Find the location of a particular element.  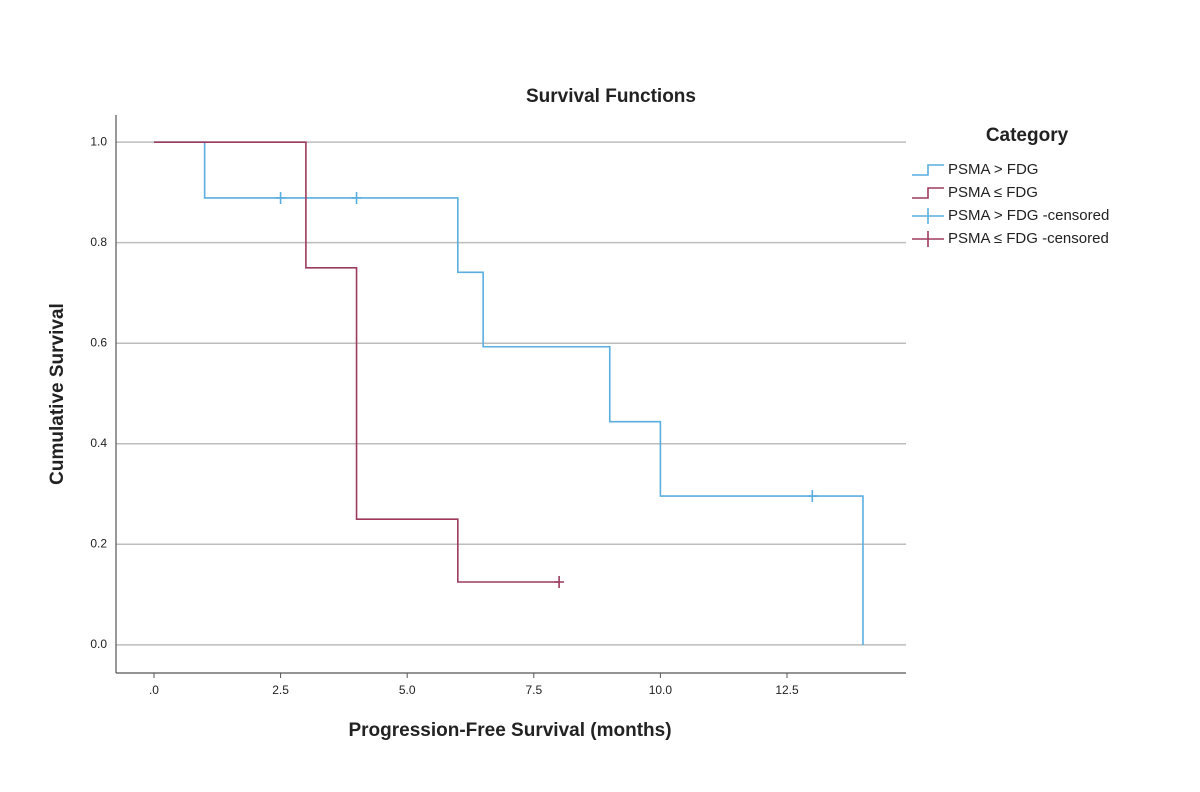

x-tick-label: 12.5 is located at coordinates (787, 690).